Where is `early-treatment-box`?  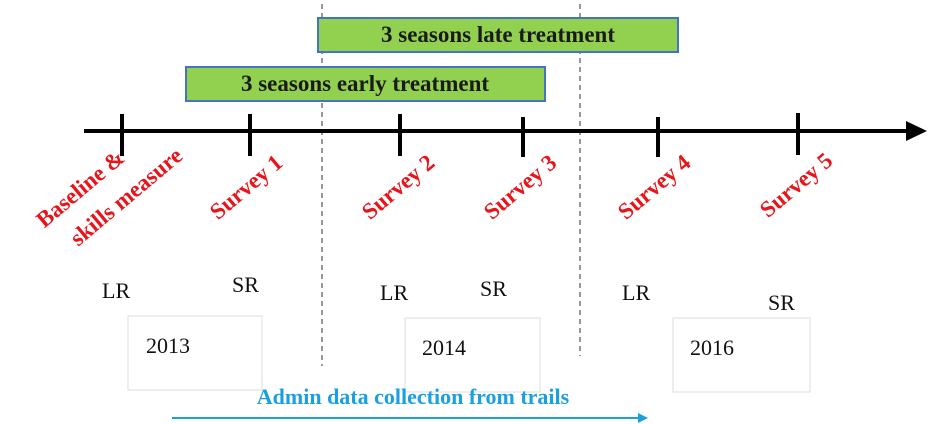 early-treatment-box is located at coordinates (365, 84).